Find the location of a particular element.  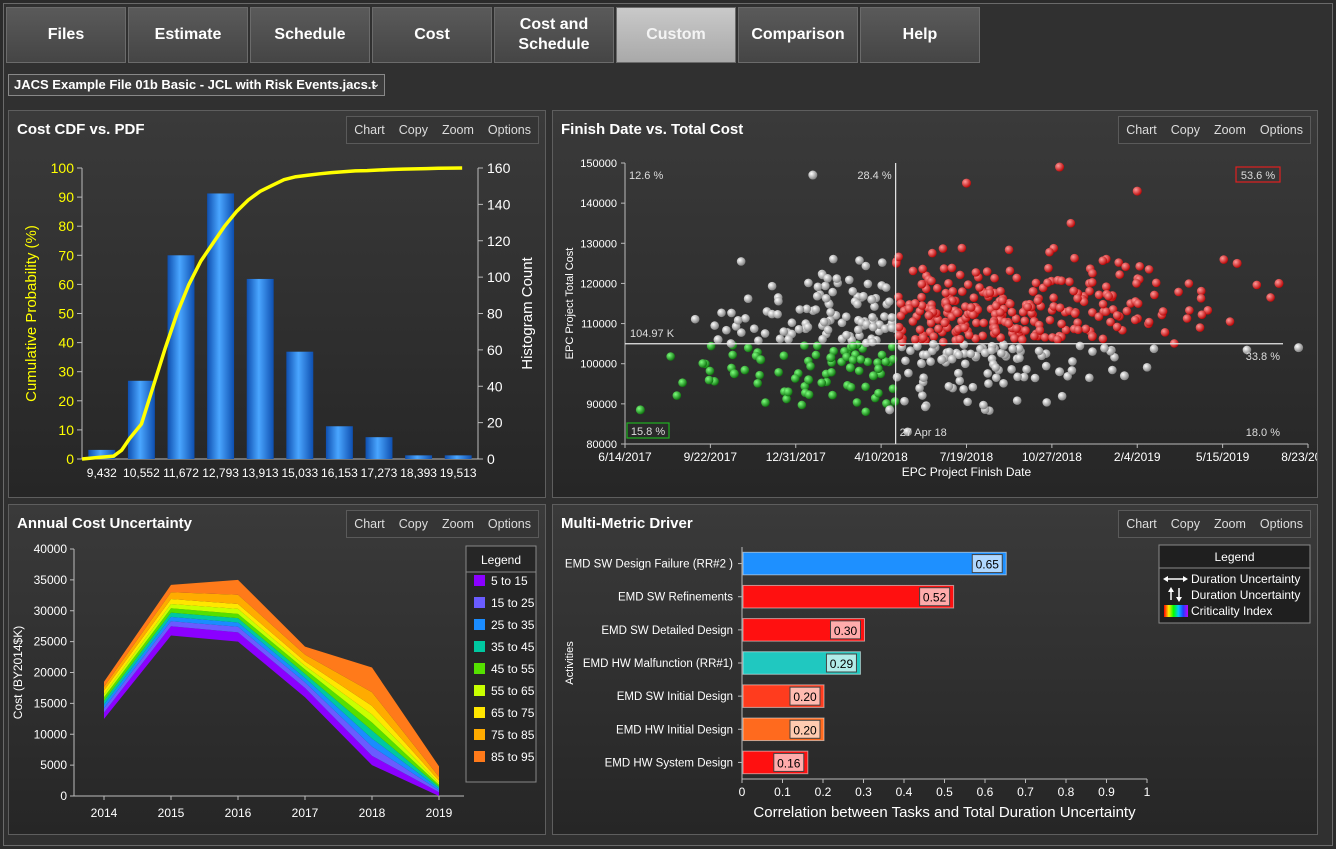

x-tick-label: 18,393 is located at coordinates (418, 473).